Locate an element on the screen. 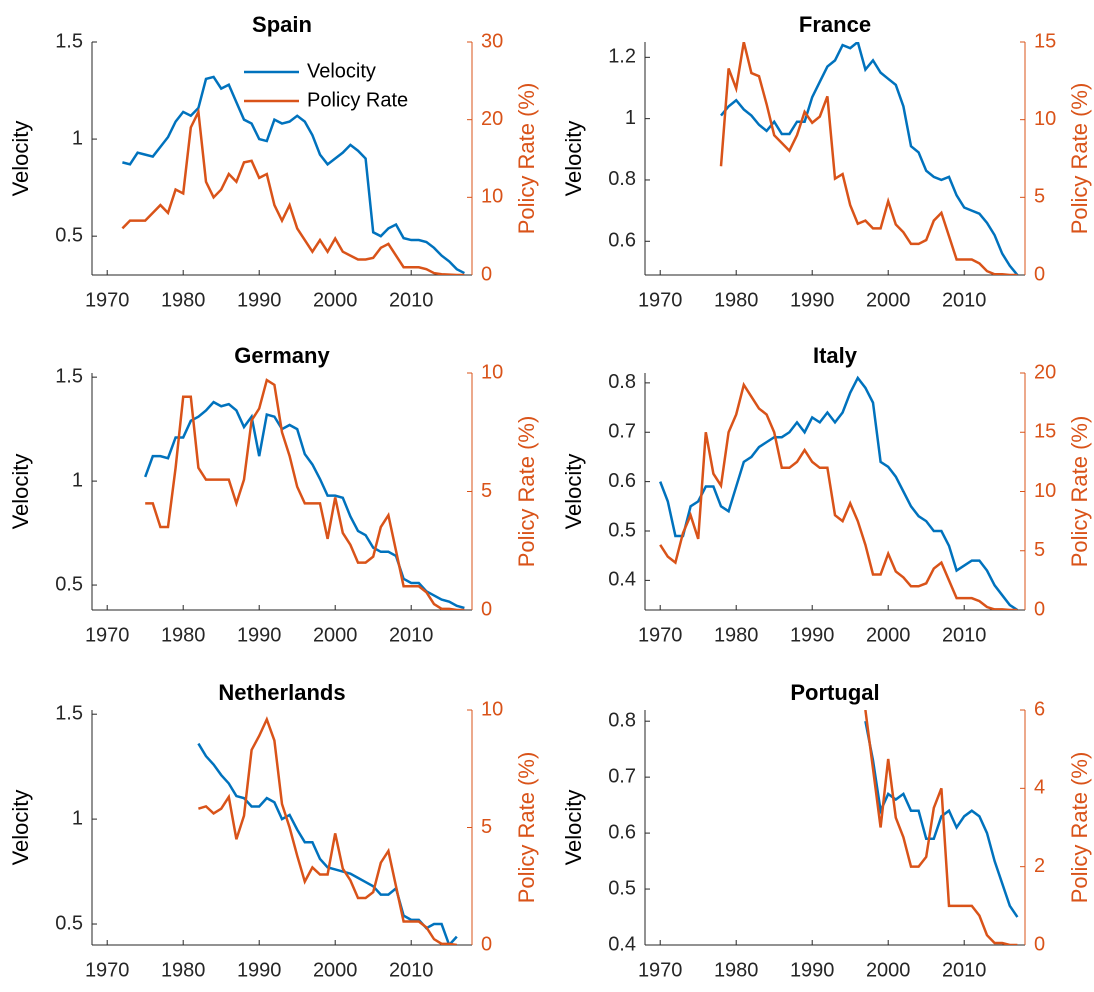  panel-title: Netherlands is located at coordinates (281, 692).